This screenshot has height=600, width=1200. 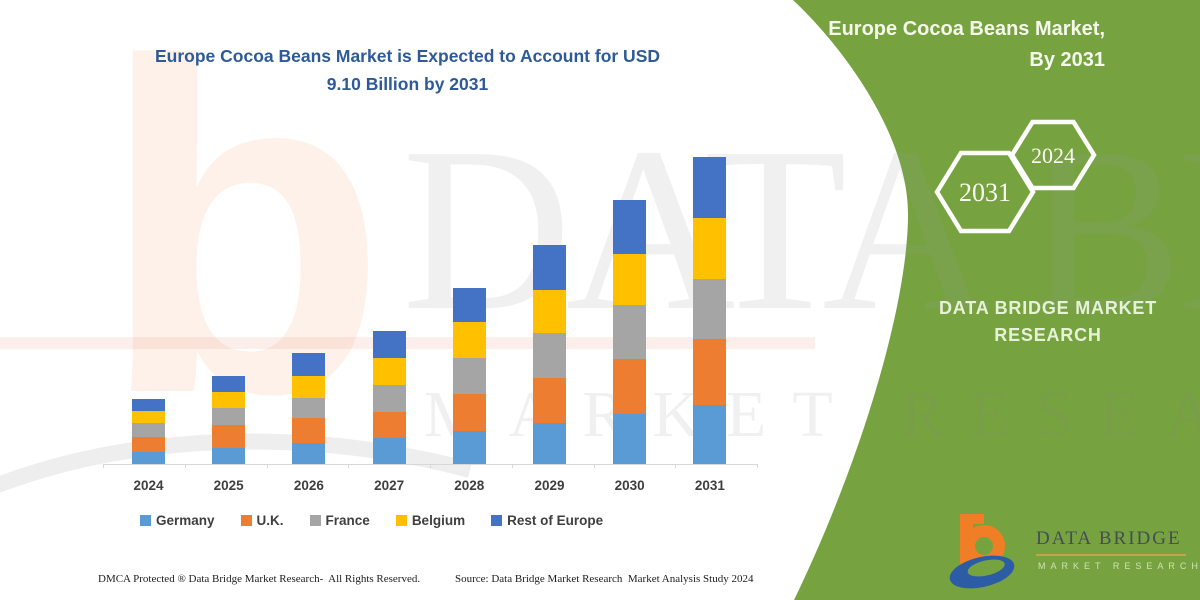 I want to click on legend-label: France, so click(x=347, y=520).